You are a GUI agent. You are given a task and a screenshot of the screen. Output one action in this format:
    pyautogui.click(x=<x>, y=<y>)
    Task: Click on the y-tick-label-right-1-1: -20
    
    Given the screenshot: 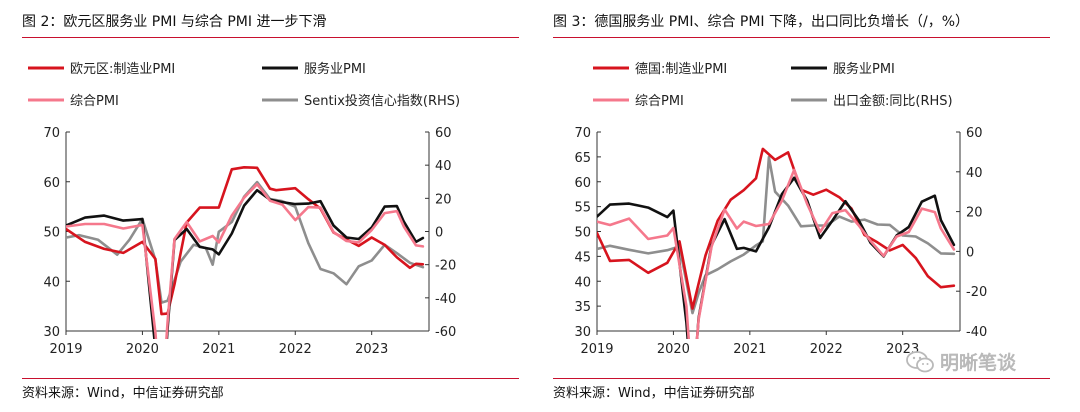 What is the action you would take?
    pyautogui.click(x=976, y=292)
    